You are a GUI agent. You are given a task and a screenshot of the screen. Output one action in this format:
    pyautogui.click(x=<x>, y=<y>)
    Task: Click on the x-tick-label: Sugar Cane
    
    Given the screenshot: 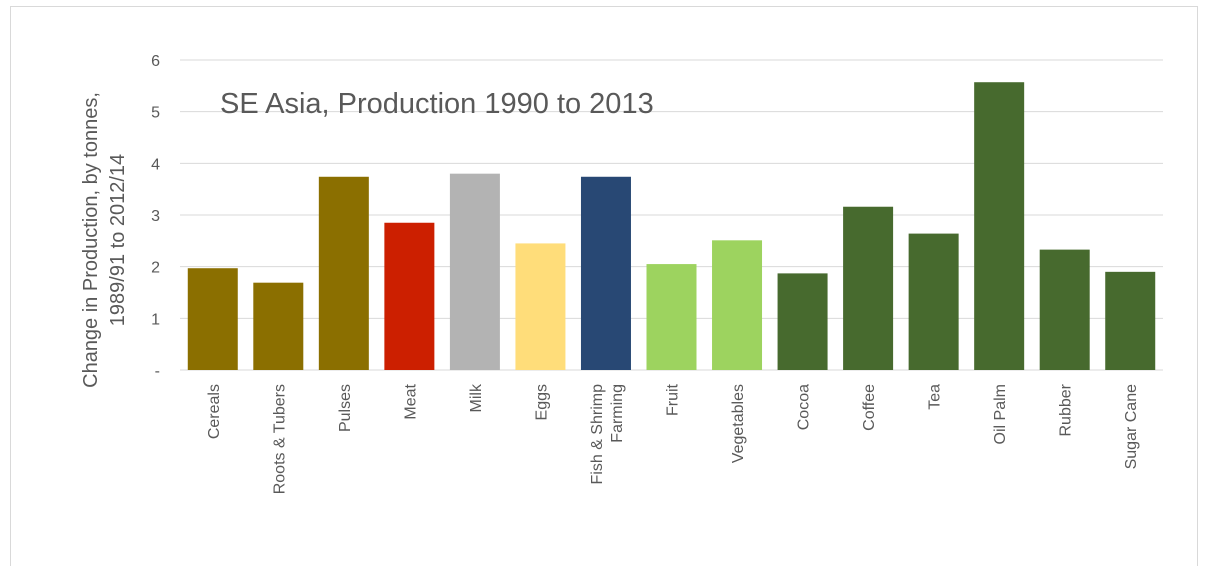 What is the action you would take?
    pyautogui.click(x=1131, y=426)
    